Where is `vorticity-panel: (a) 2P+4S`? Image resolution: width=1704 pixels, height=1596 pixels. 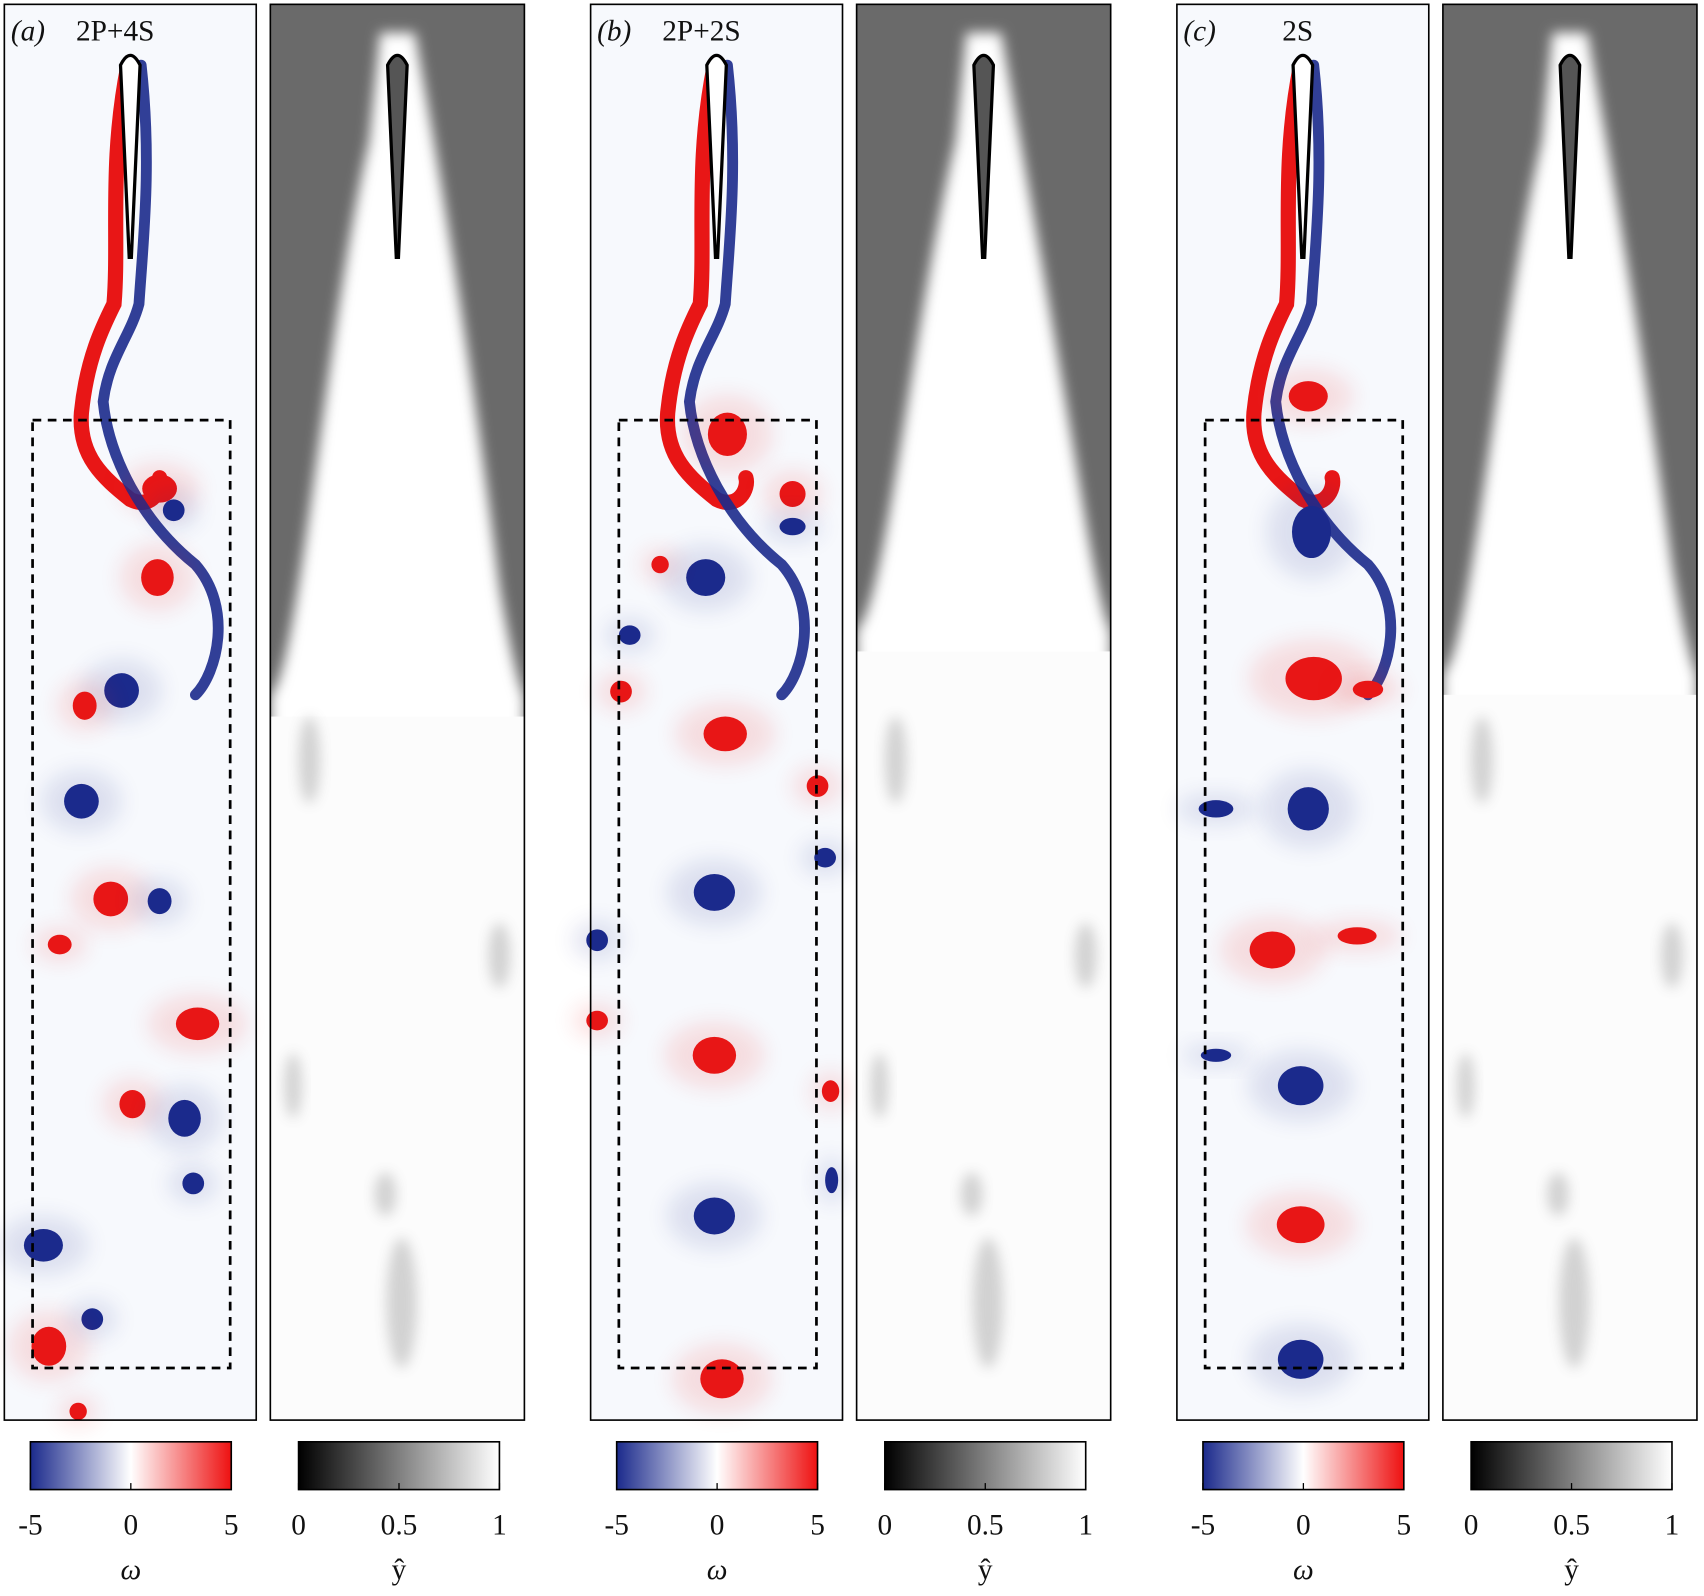 vorticity-panel: (a) 2P+4S is located at coordinates (129, 715).